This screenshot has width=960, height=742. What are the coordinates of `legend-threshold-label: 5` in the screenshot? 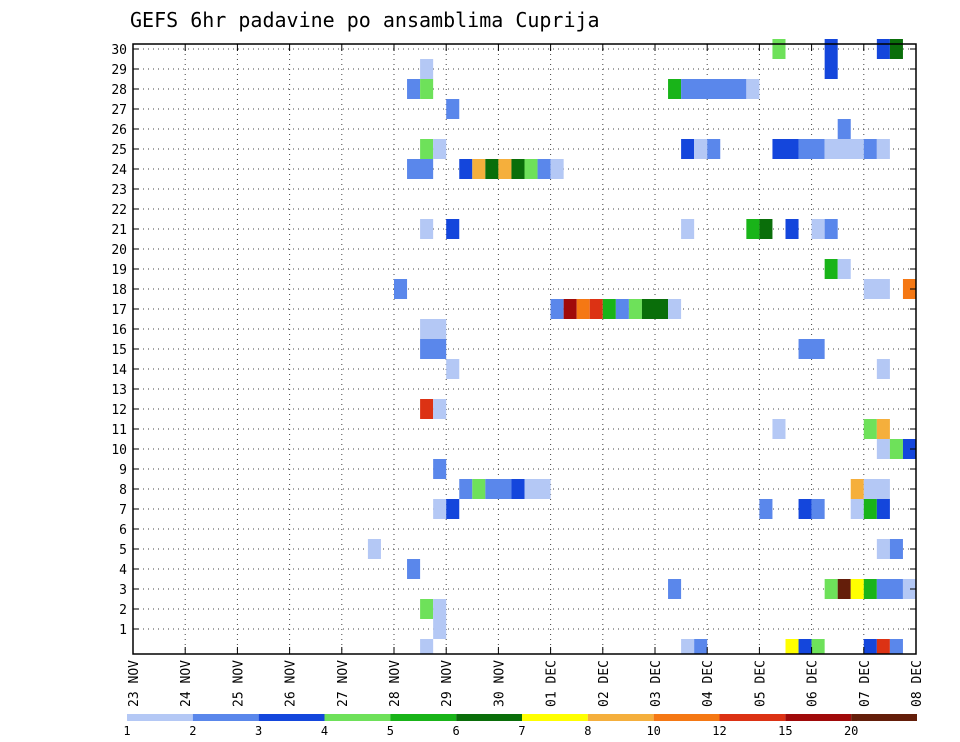 It's located at (390, 731).